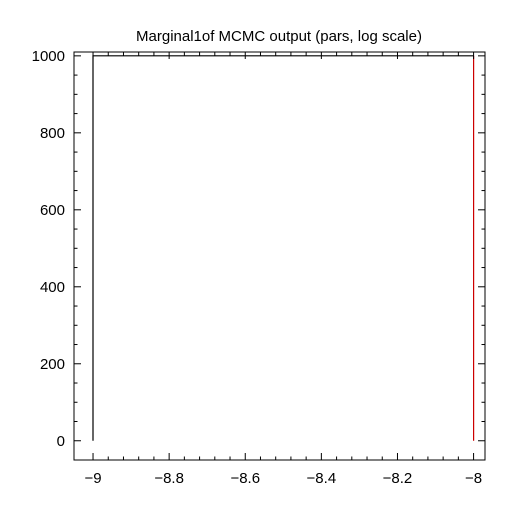  I want to click on x-tick-label: −8.6, so click(245, 478).